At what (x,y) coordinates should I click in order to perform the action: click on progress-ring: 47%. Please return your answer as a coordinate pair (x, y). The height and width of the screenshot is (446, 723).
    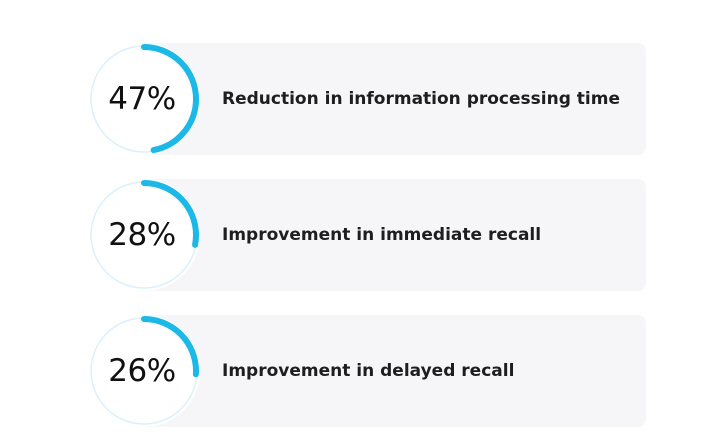
    Looking at the image, I should click on (144, 99).